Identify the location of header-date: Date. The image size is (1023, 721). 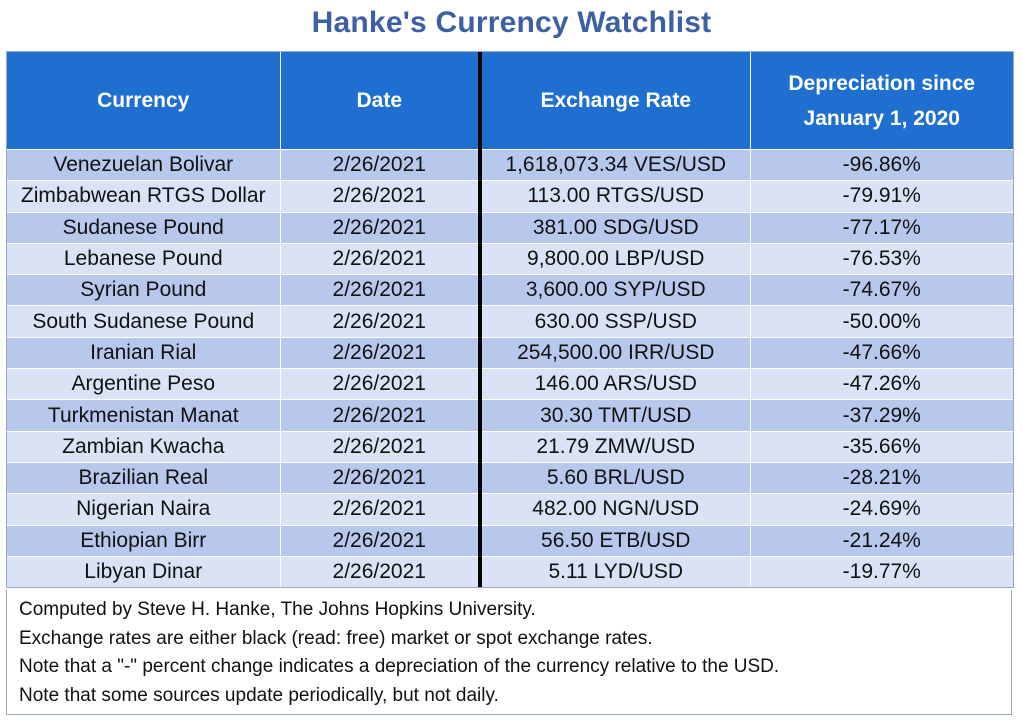
(381, 101).